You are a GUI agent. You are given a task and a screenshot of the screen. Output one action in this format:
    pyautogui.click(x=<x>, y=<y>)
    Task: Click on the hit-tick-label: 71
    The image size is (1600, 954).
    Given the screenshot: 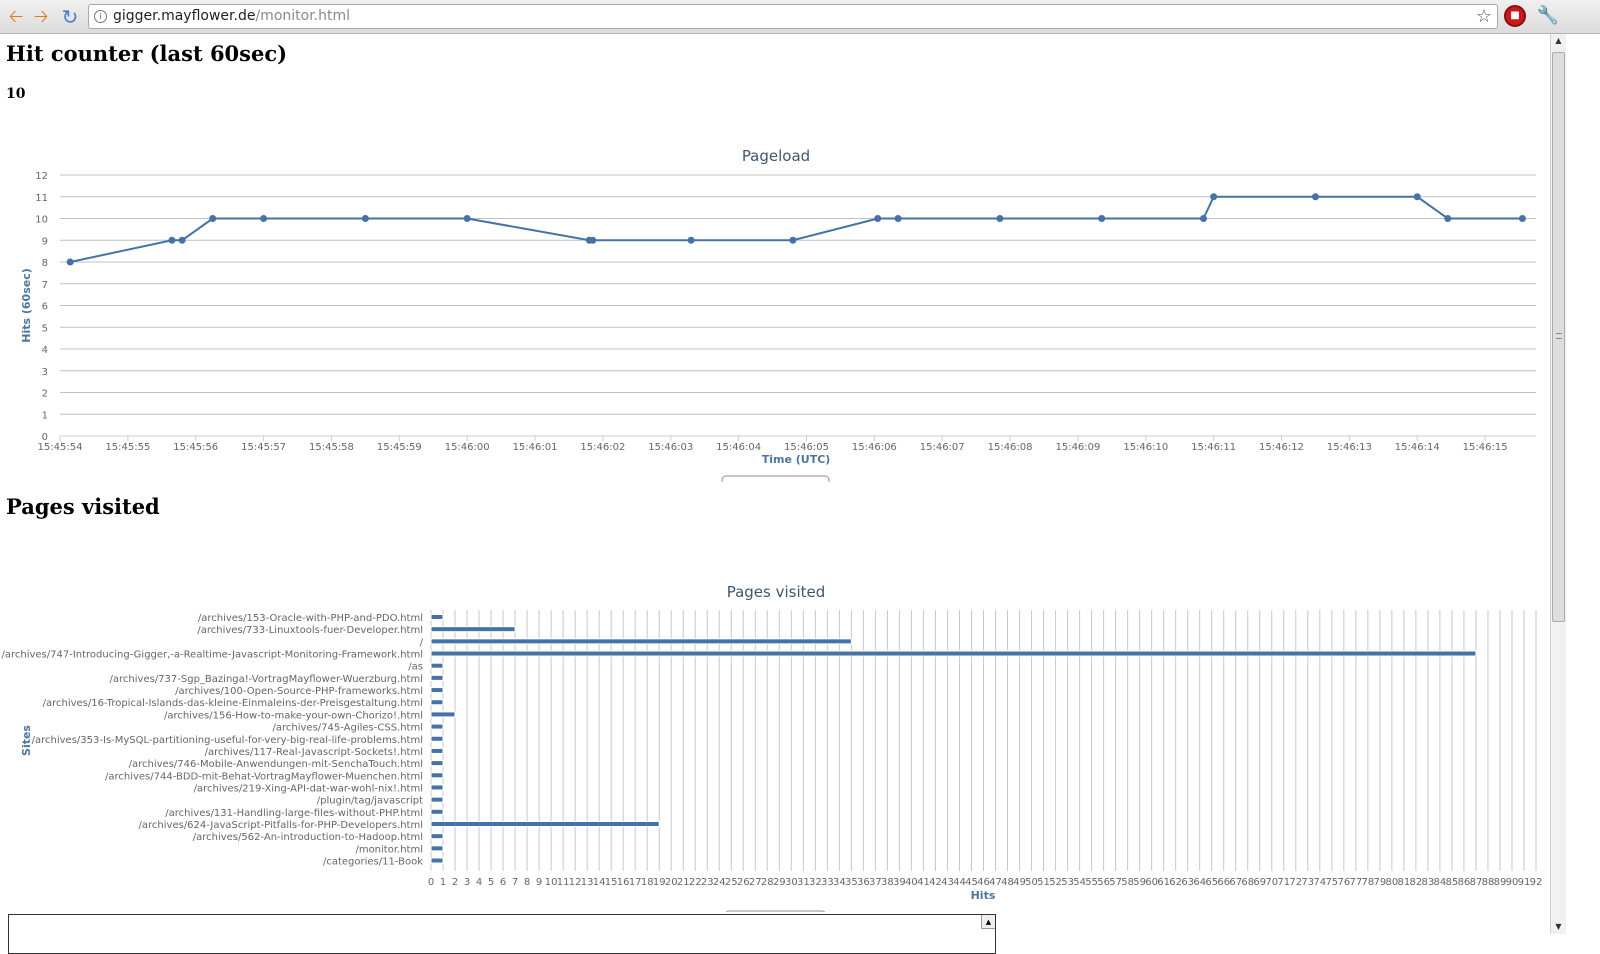 What is the action you would take?
    pyautogui.click(x=1283, y=882)
    